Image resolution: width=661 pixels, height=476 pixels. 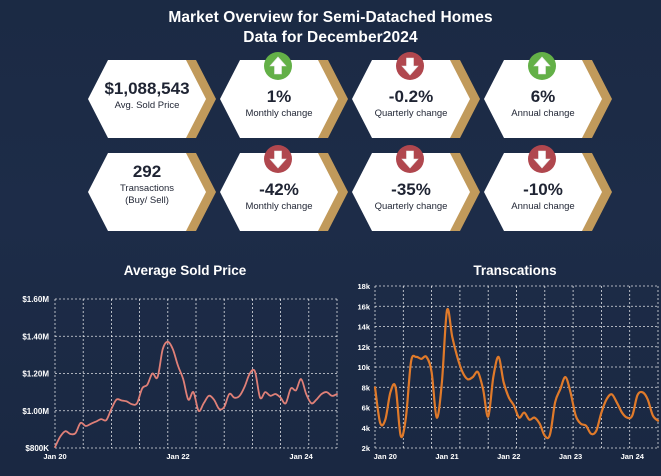 I want to click on y-tick-label: 16k, so click(x=363, y=306).